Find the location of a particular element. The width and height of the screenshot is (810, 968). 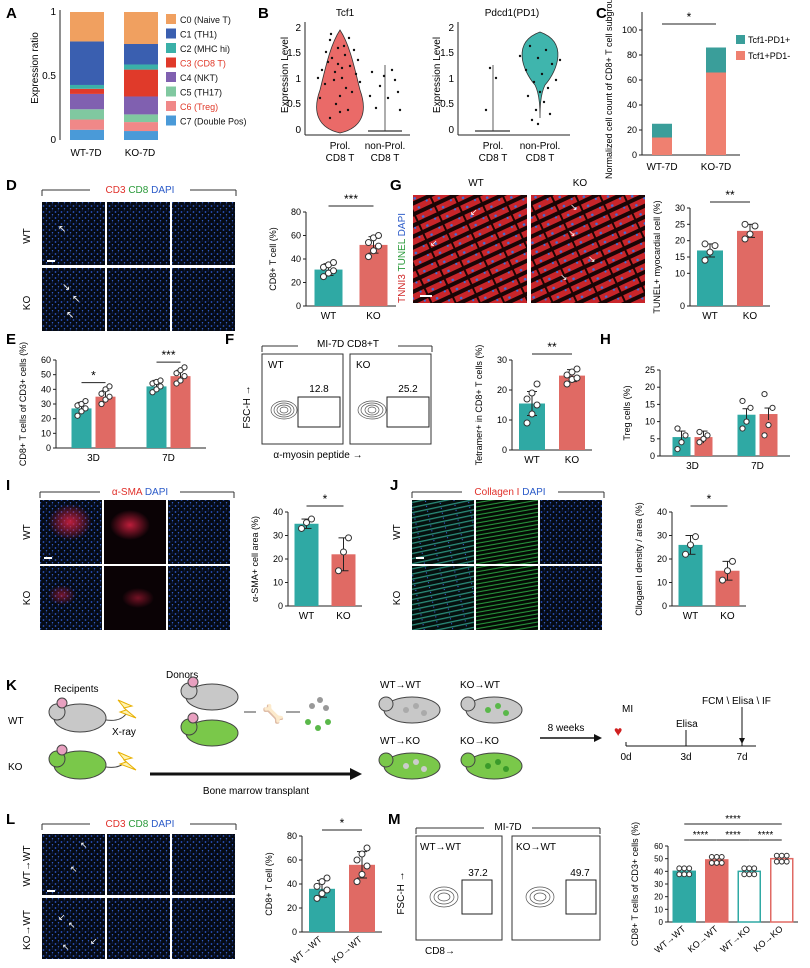

bar is located at coordinates (782, 890).